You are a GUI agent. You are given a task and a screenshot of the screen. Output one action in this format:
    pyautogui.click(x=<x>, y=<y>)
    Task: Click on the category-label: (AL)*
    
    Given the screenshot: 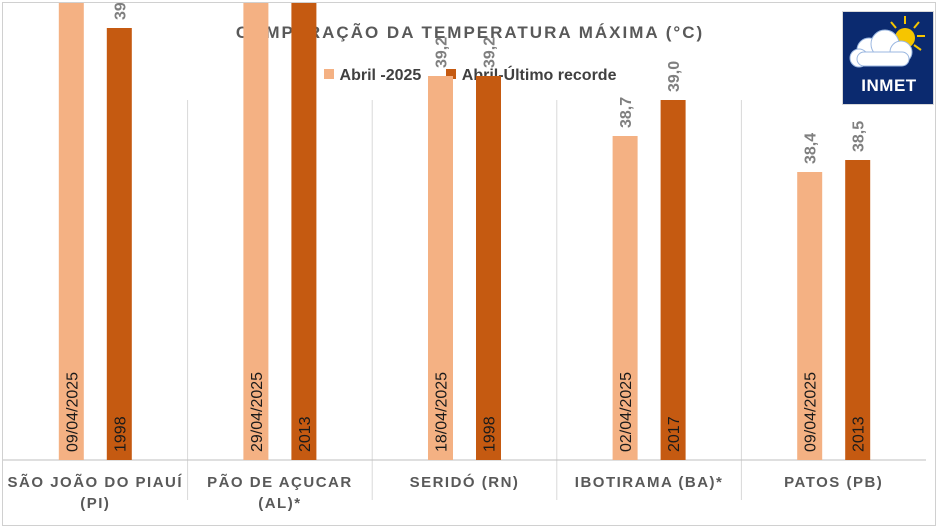 What is the action you would take?
    pyautogui.click(x=279, y=503)
    